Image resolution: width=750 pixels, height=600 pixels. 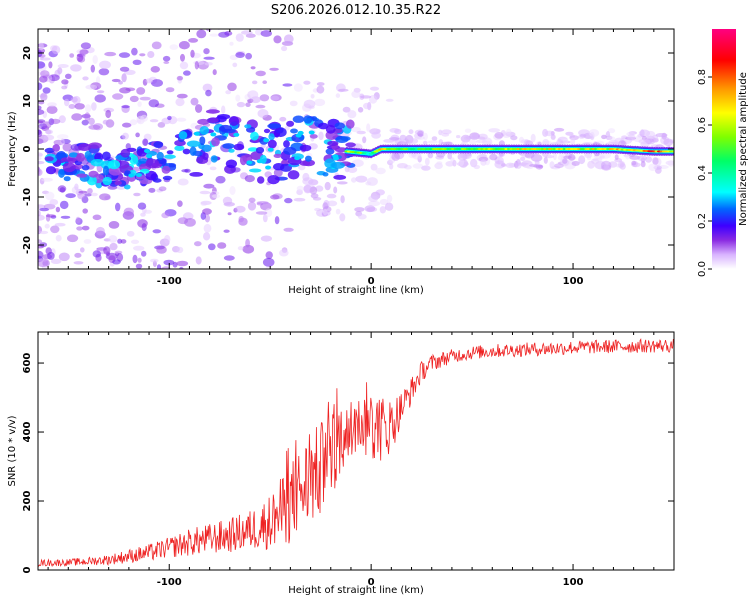 I want to click on spectrogram-ridge, so click(x=672, y=151).